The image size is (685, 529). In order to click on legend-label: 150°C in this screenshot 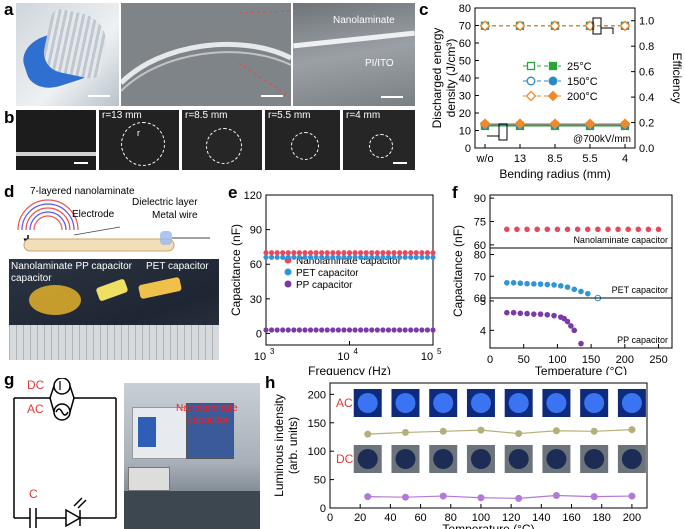, I will do `click(582, 82)`.